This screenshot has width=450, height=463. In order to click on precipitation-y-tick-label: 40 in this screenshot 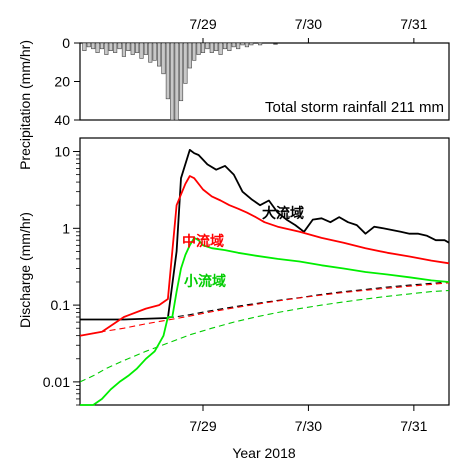, I will do `click(62, 120)`.